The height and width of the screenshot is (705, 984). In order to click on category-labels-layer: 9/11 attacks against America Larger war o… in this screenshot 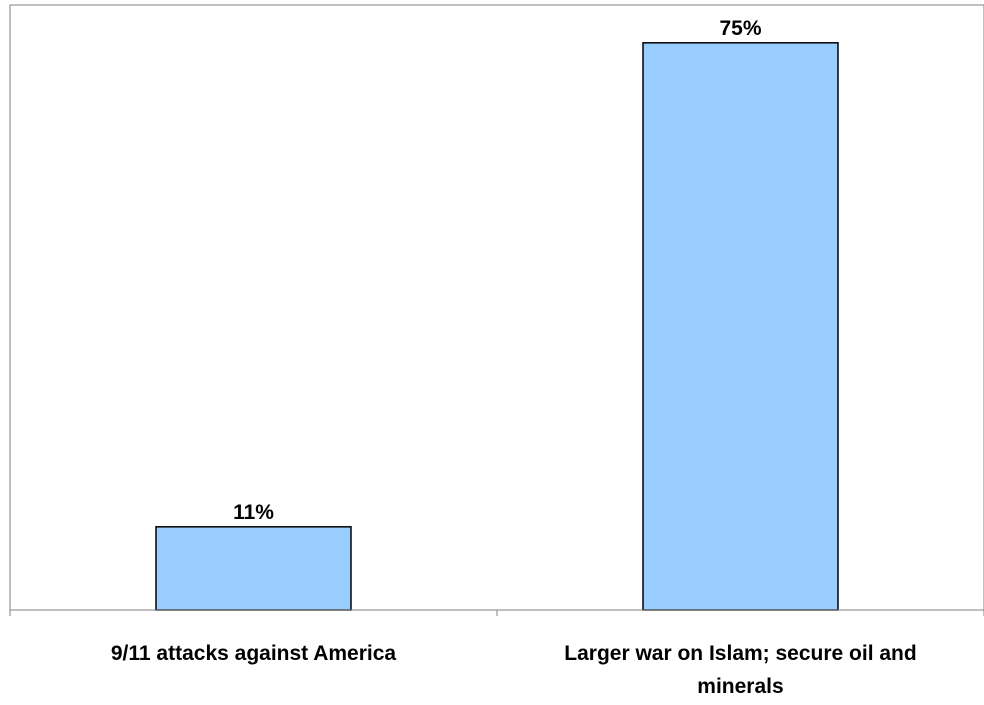, I will do `click(514, 670)`.